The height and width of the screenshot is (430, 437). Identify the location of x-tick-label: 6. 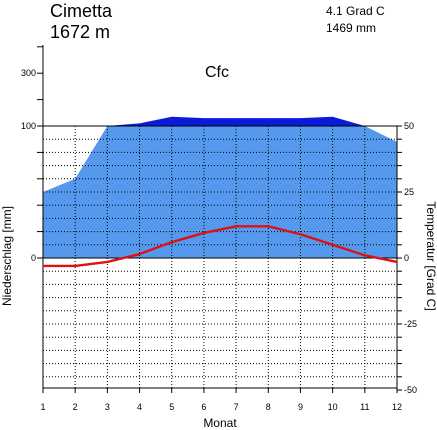
(203, 407).